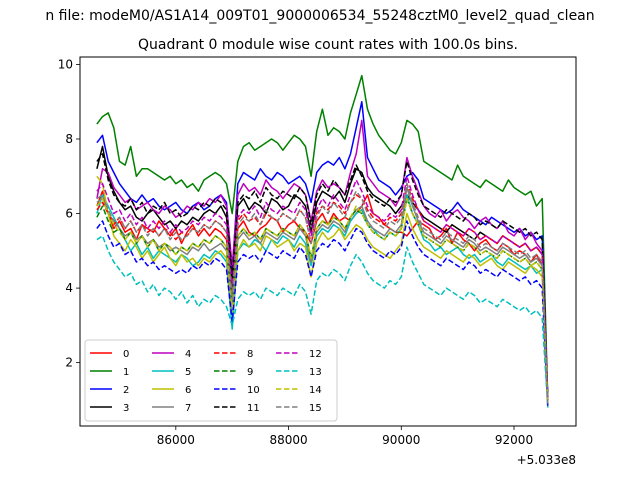 This screenshot has height=480, width=640. I want to click on legend-label-10: 10, so click(253, 390).